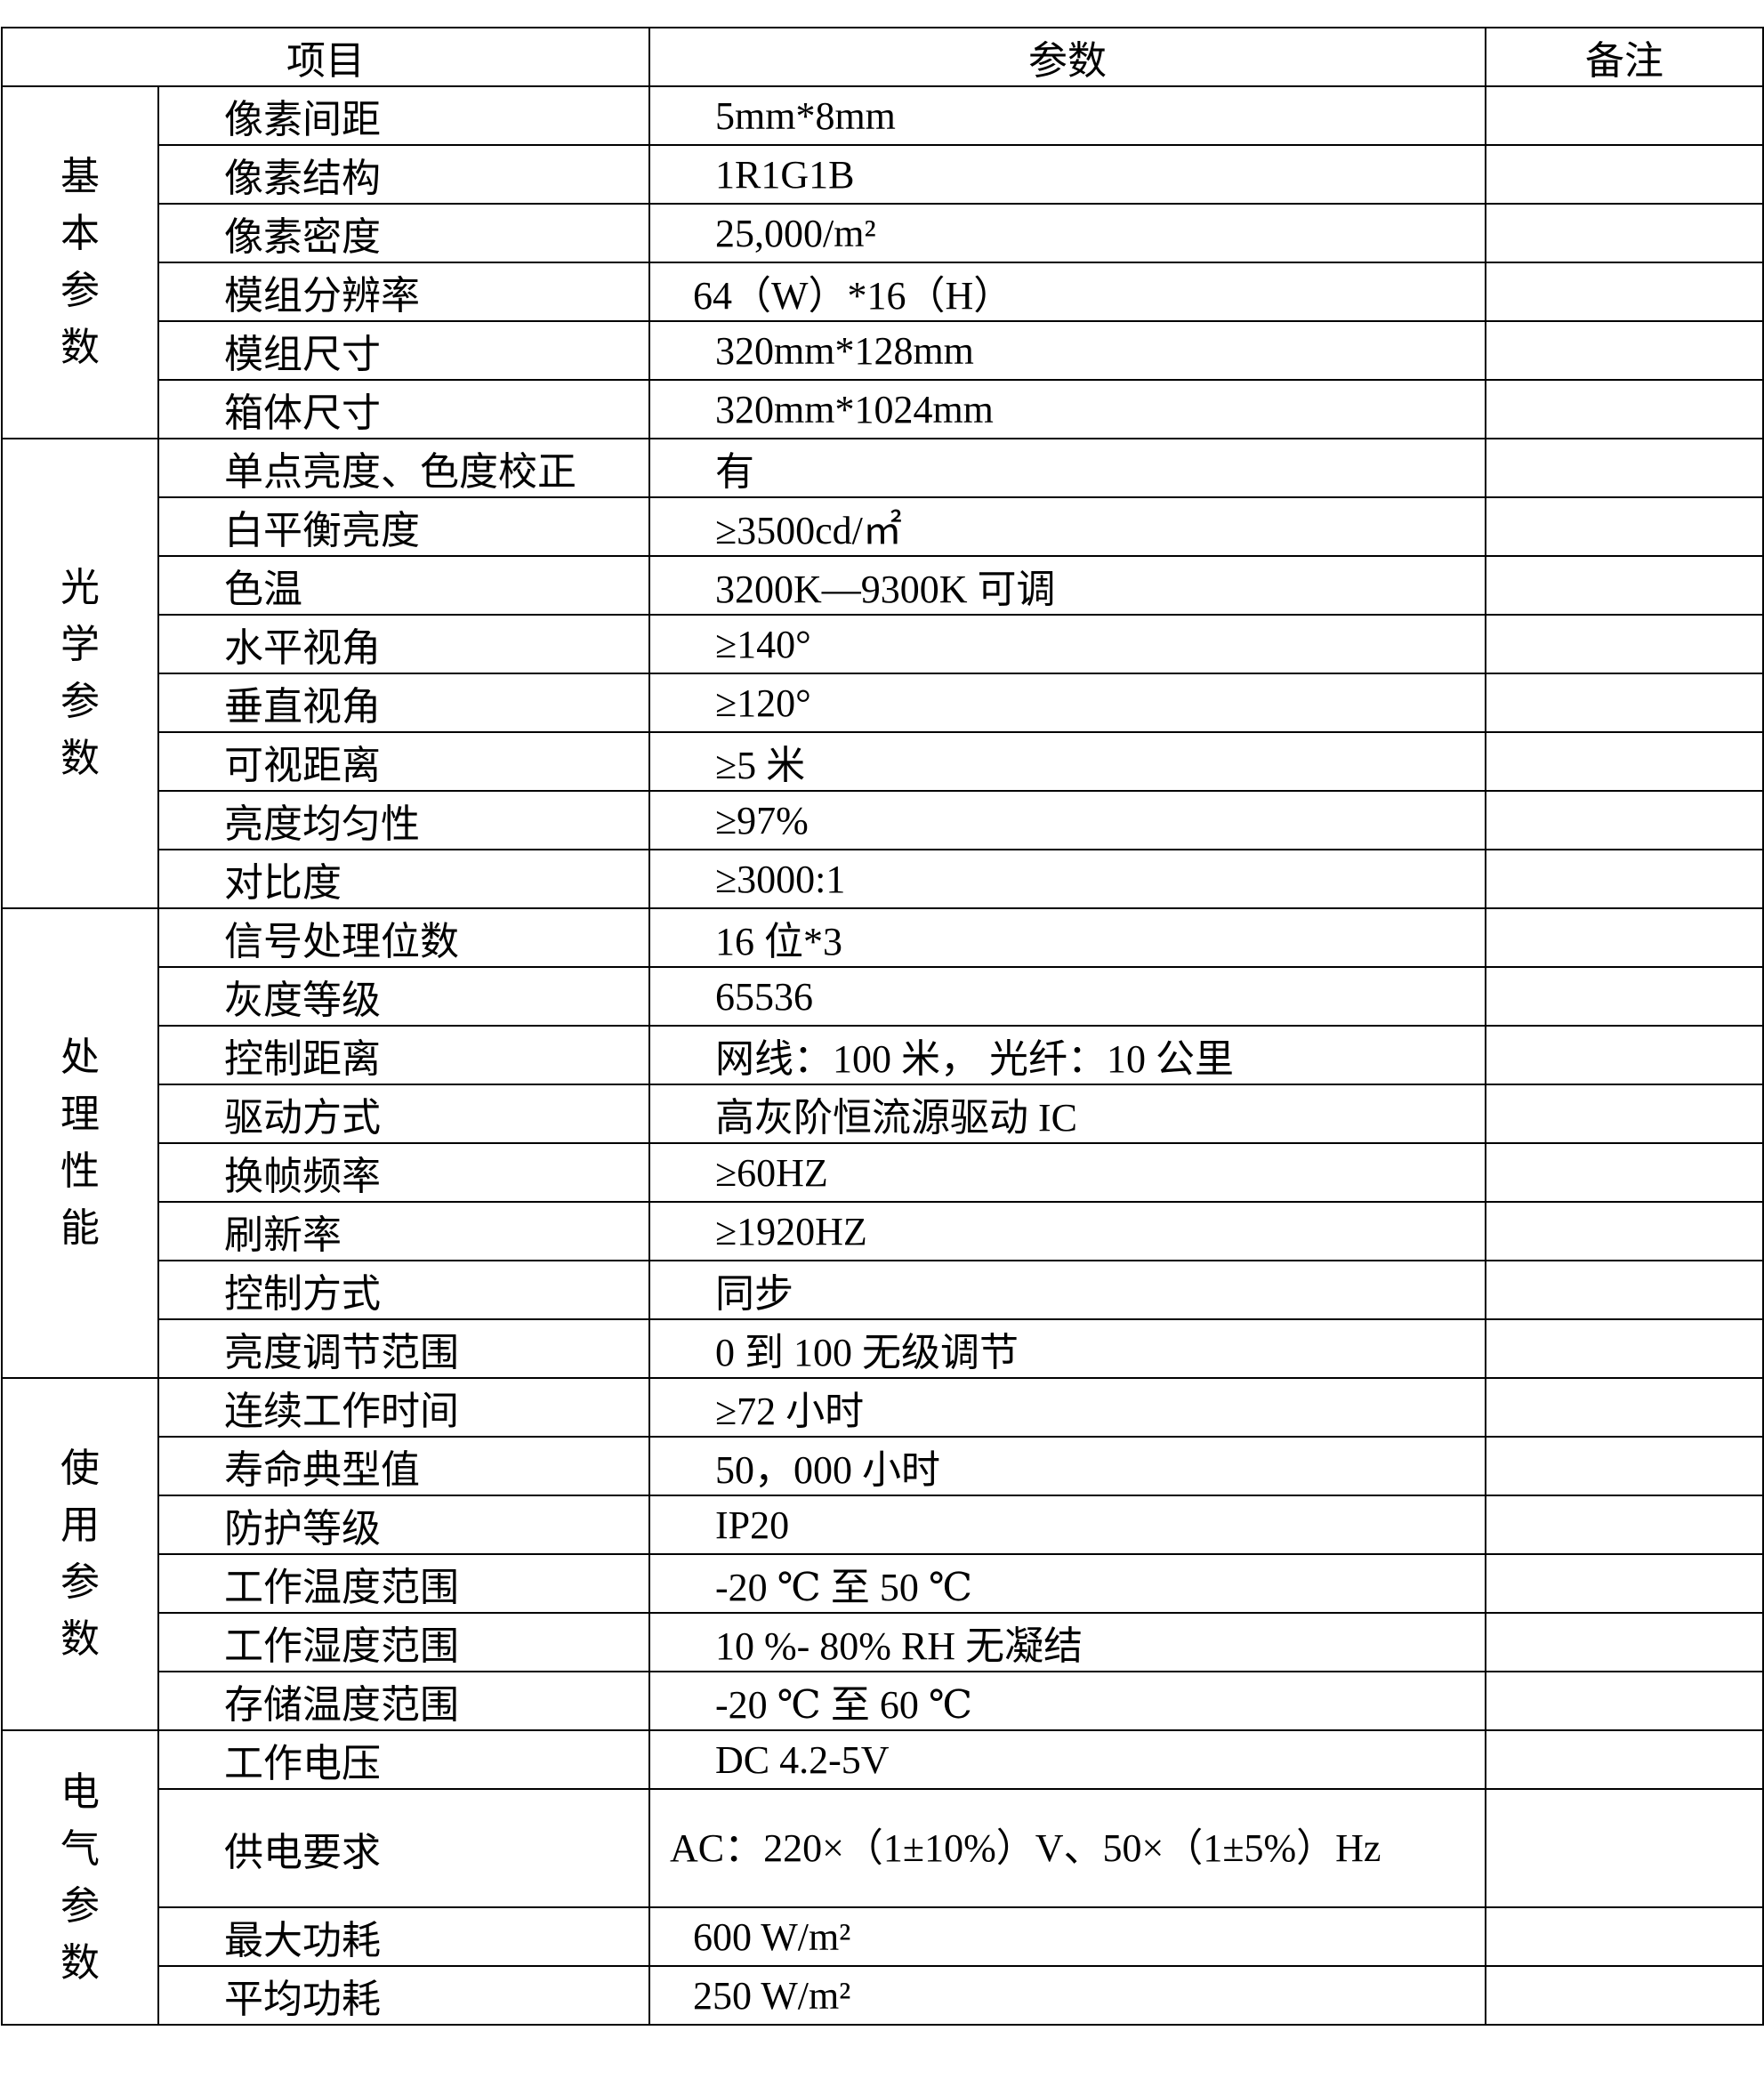 The image size is (1764, 2087). What do you see at coordinates (1067, 409) in the screenshot?
I see `value-cell: 320mm*1024mm` at bounding box center [1067, 409].